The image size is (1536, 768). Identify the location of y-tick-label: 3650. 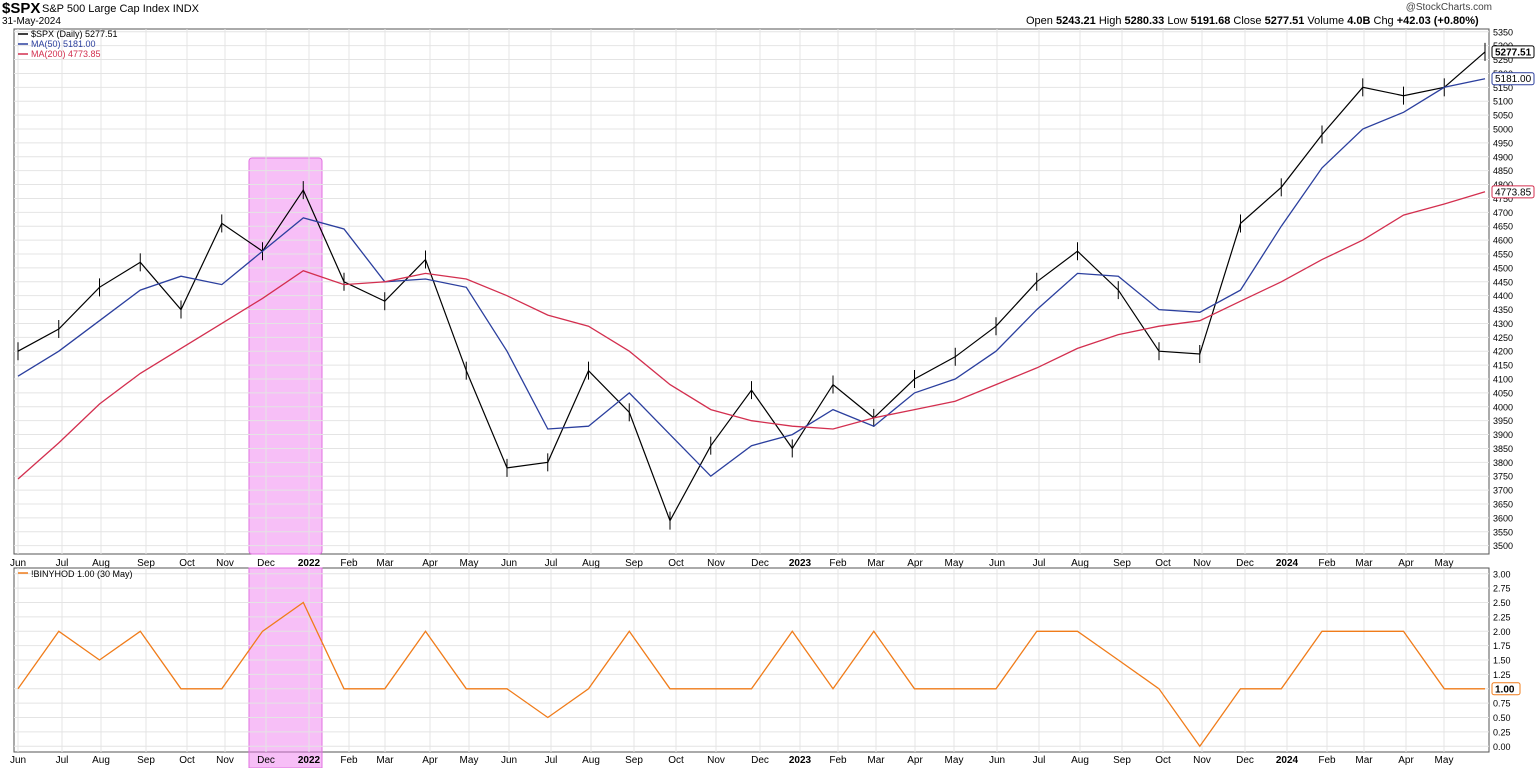
(1503, 505).